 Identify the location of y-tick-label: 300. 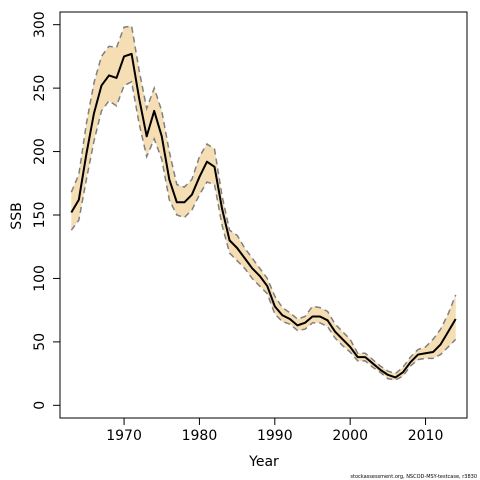
(40, 24).